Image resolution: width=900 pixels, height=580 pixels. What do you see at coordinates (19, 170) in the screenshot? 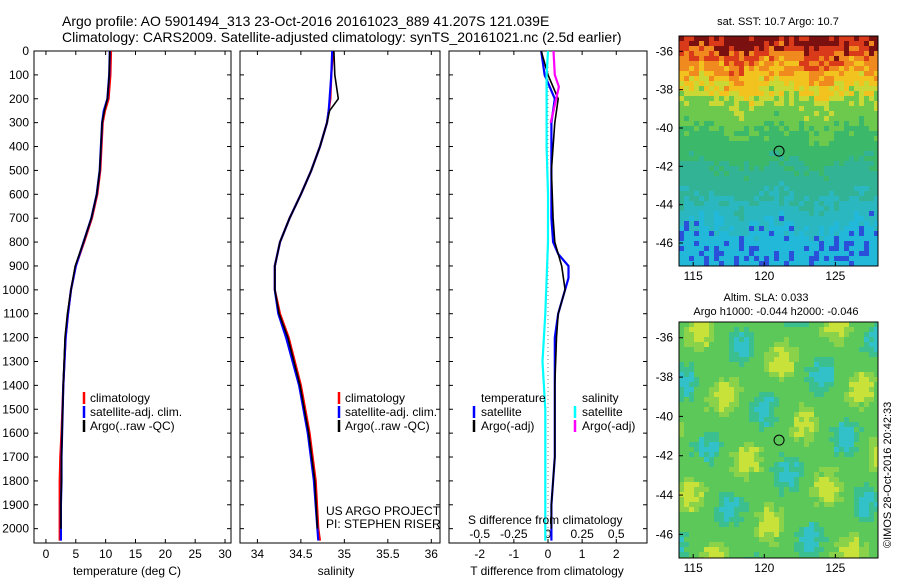
I see `depth-tick-label: 500` at bounding box center [19, 170].